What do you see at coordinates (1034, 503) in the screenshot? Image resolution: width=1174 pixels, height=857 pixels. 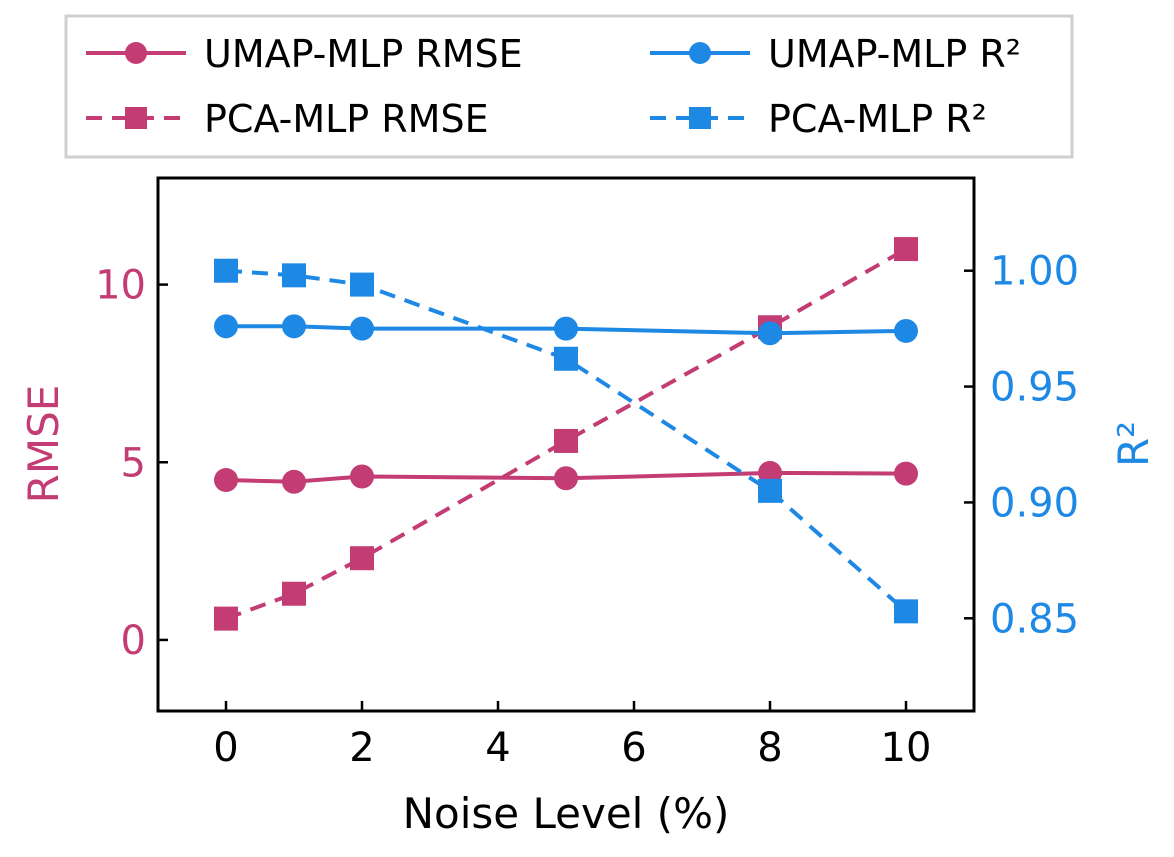 I see `y-right-tick-label: 0.90` at bounding box center [1034, 503].